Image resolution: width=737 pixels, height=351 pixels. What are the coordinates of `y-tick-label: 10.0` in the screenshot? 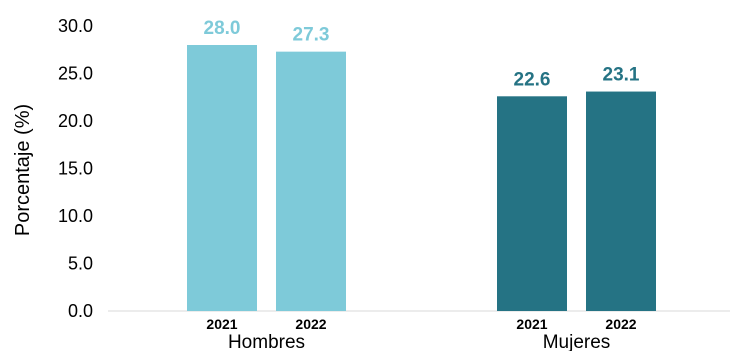 It's located at (75, 216).